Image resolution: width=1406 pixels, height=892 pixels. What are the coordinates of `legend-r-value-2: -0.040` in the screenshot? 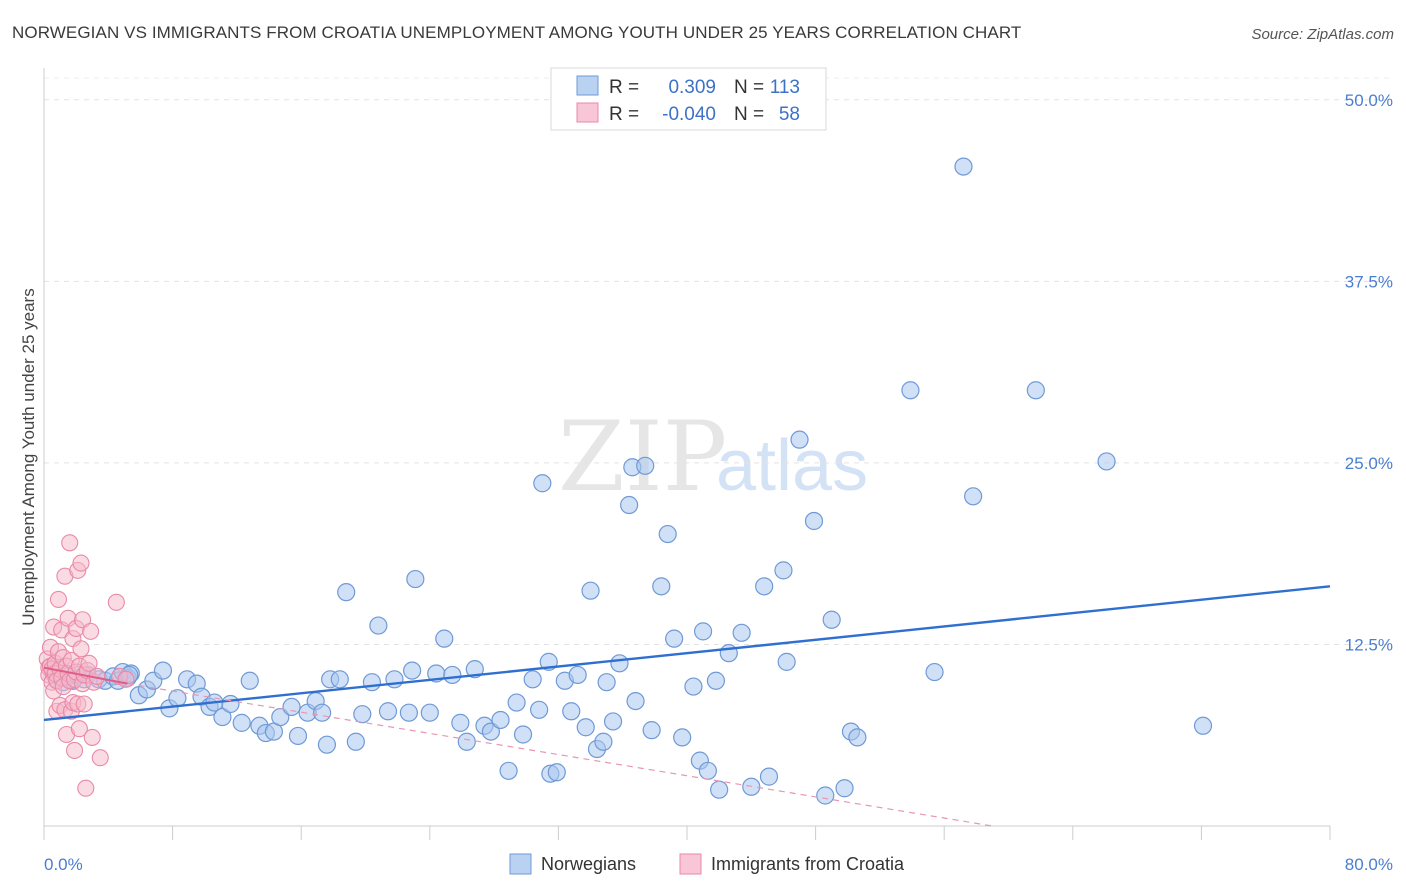 It's located at (689, 114).